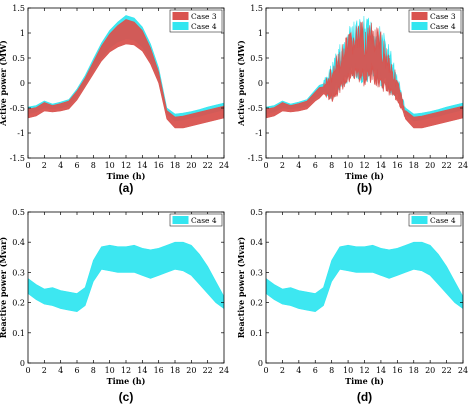 This screenshot has height=406, width=474. What do you see at coordinates (256, 8) in the screenshot?
I see `y-tick-label: 1.5` at bounding box center [256, 8].